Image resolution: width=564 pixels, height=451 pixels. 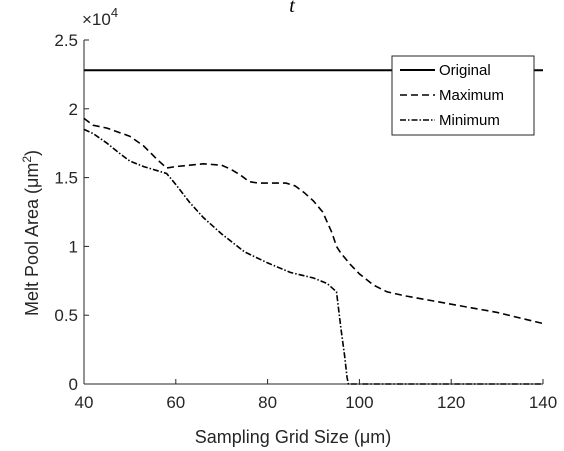 I want to click on y-axis-label: Melt Pool Area (μm2), so click(x=31, y=233).